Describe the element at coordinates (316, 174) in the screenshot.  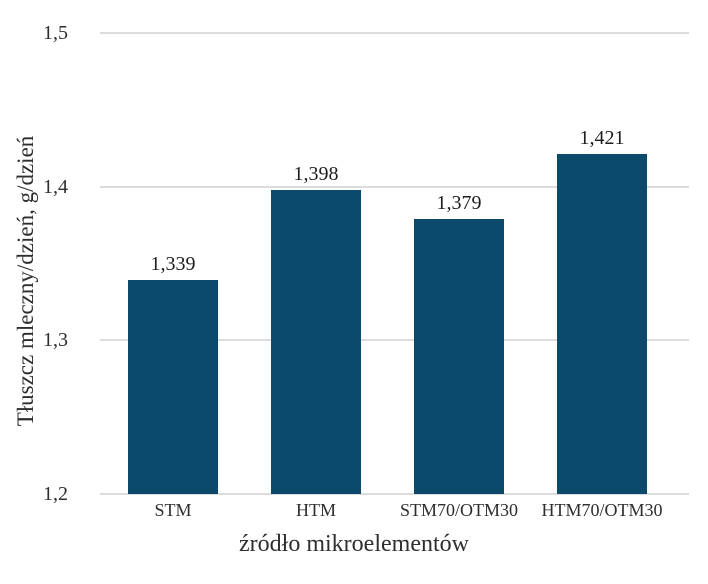
I see `bar-value-label: 1,398` at that location.